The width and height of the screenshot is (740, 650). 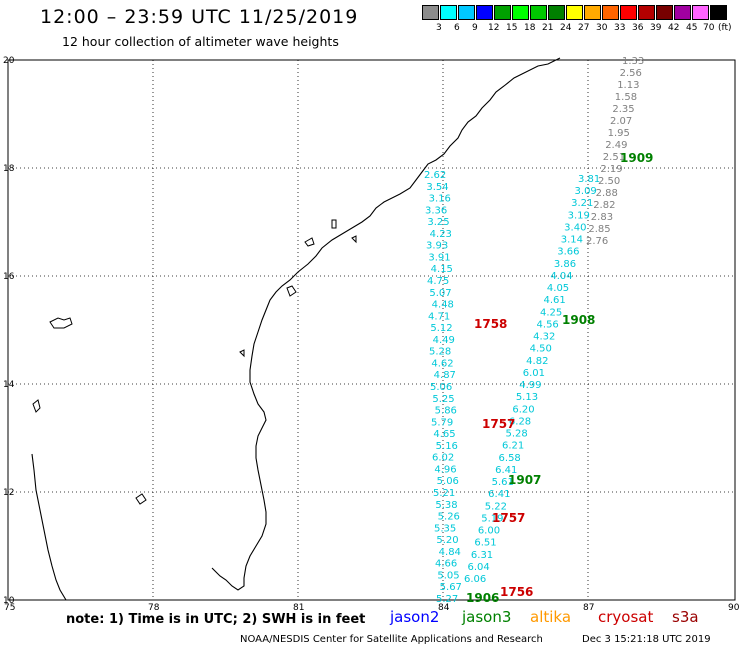 What do you see at coordinates (444, 608) in the screenshot?
I see `x-tick-label: 84` at bounding box center [444, 608].